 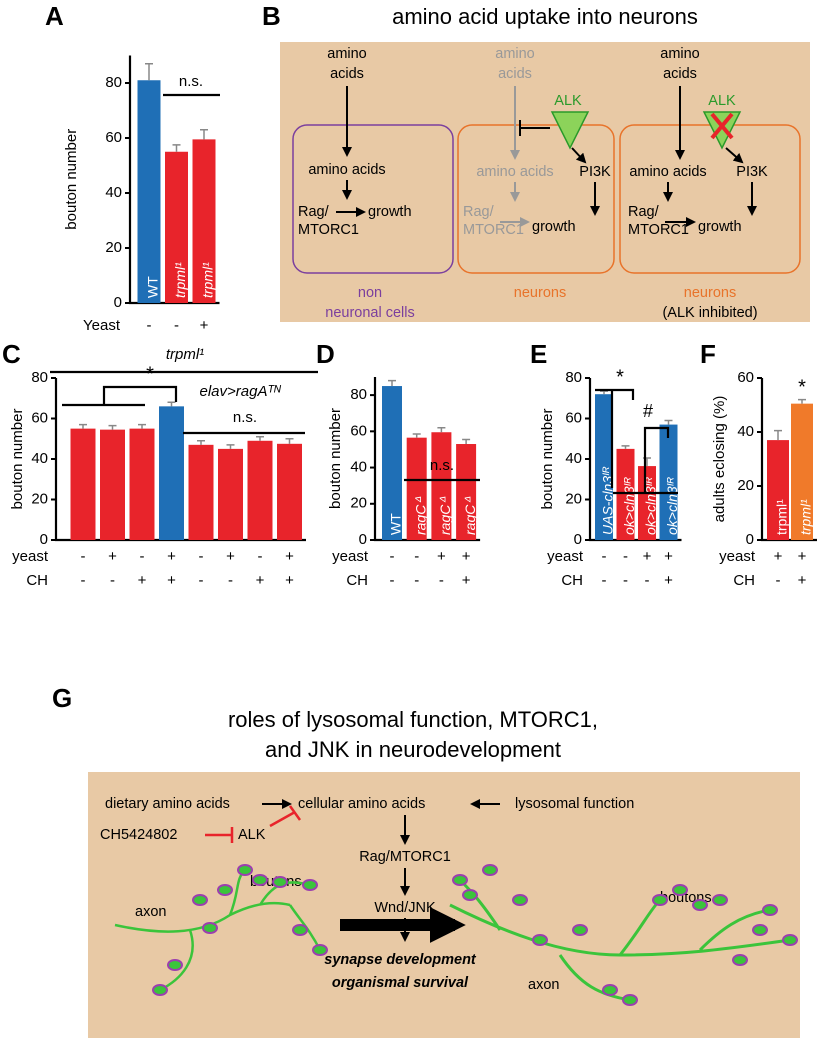 I want to click on arrow, so click(x=734, y=155).